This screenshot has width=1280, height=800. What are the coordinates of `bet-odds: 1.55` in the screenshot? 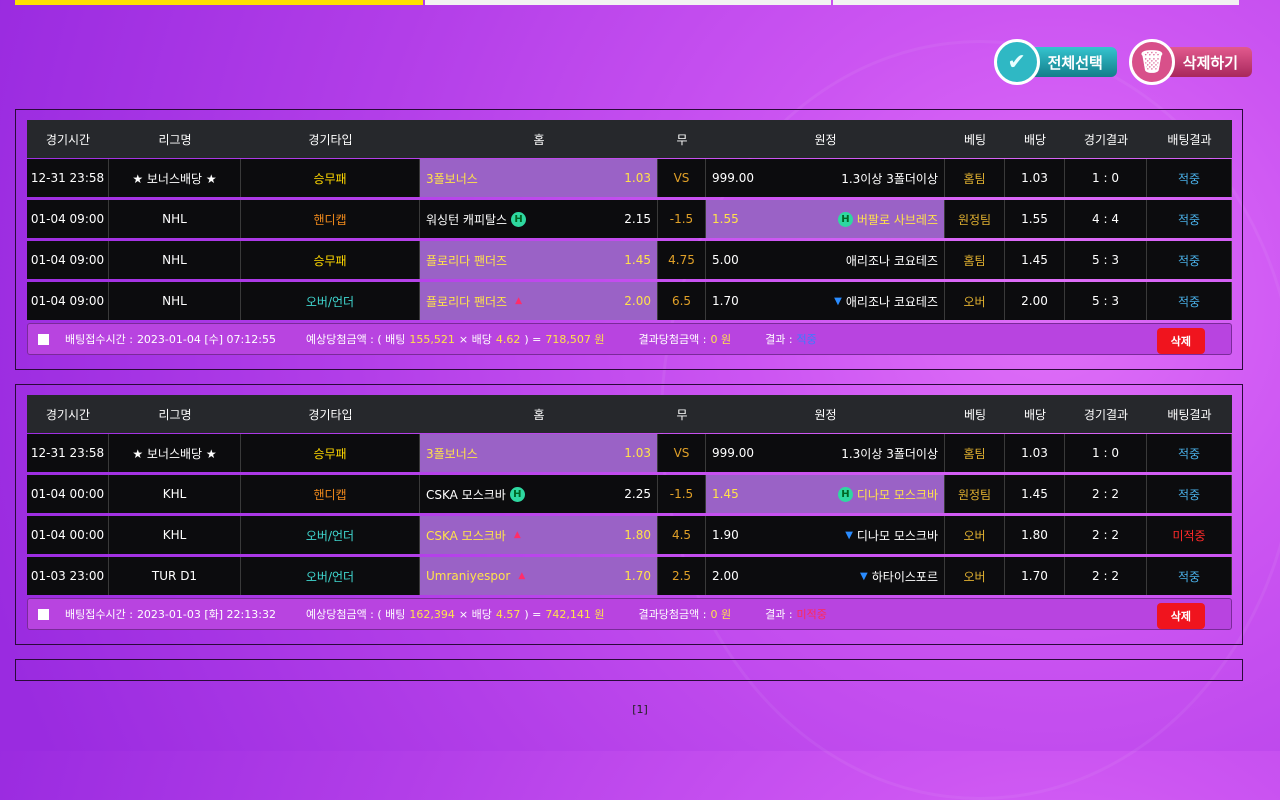 It's located at (1035, 219).